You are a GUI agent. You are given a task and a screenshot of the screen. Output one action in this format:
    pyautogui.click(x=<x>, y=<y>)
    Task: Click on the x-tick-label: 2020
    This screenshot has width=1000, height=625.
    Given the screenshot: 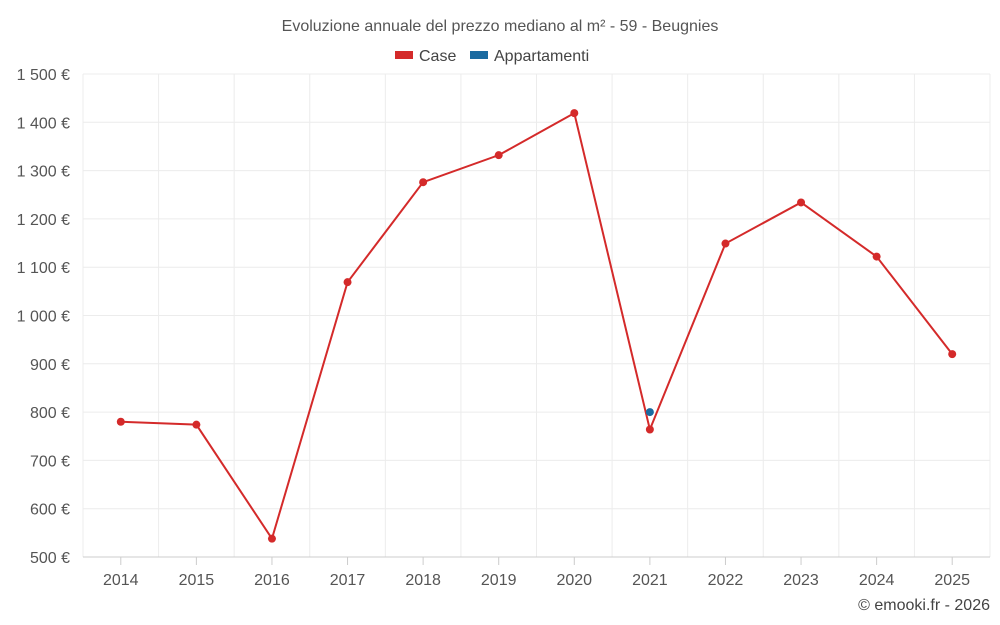 What is the action you would take?
    pyautogui.click(x=574, y=580)
    